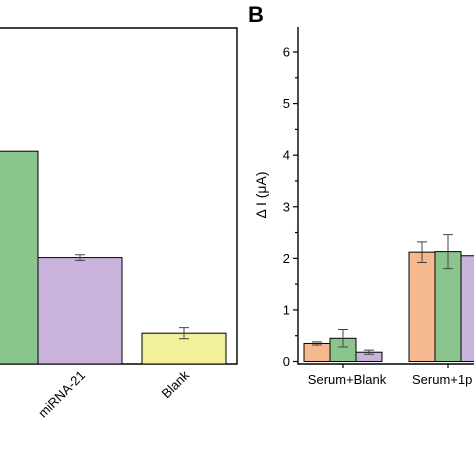  Describe the element at coordinates (286, 103) in the screenshot. I see `panel-b-y-tick-label: 5` at that location.